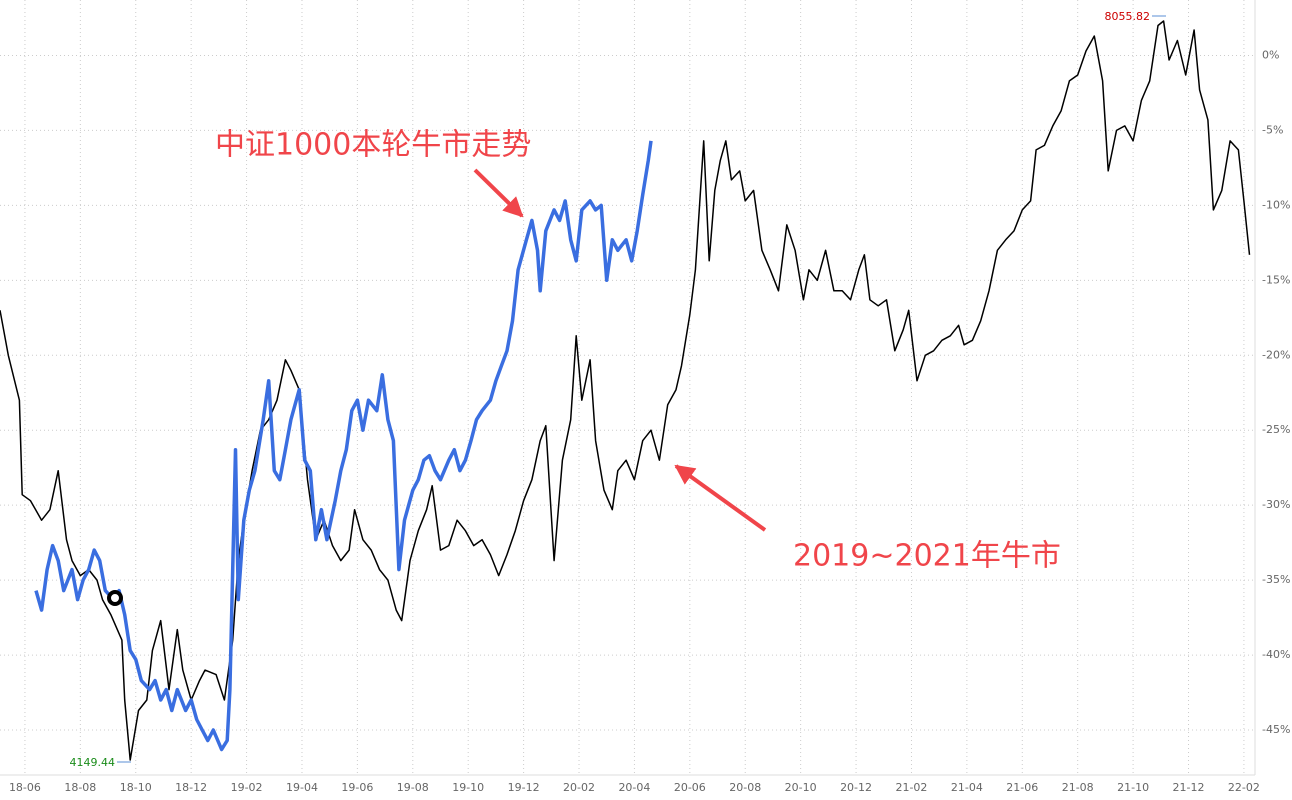  Describe the element at coordinates (1276, 354) in the screenshot. I see `y-tick-label: -20%` at that location.